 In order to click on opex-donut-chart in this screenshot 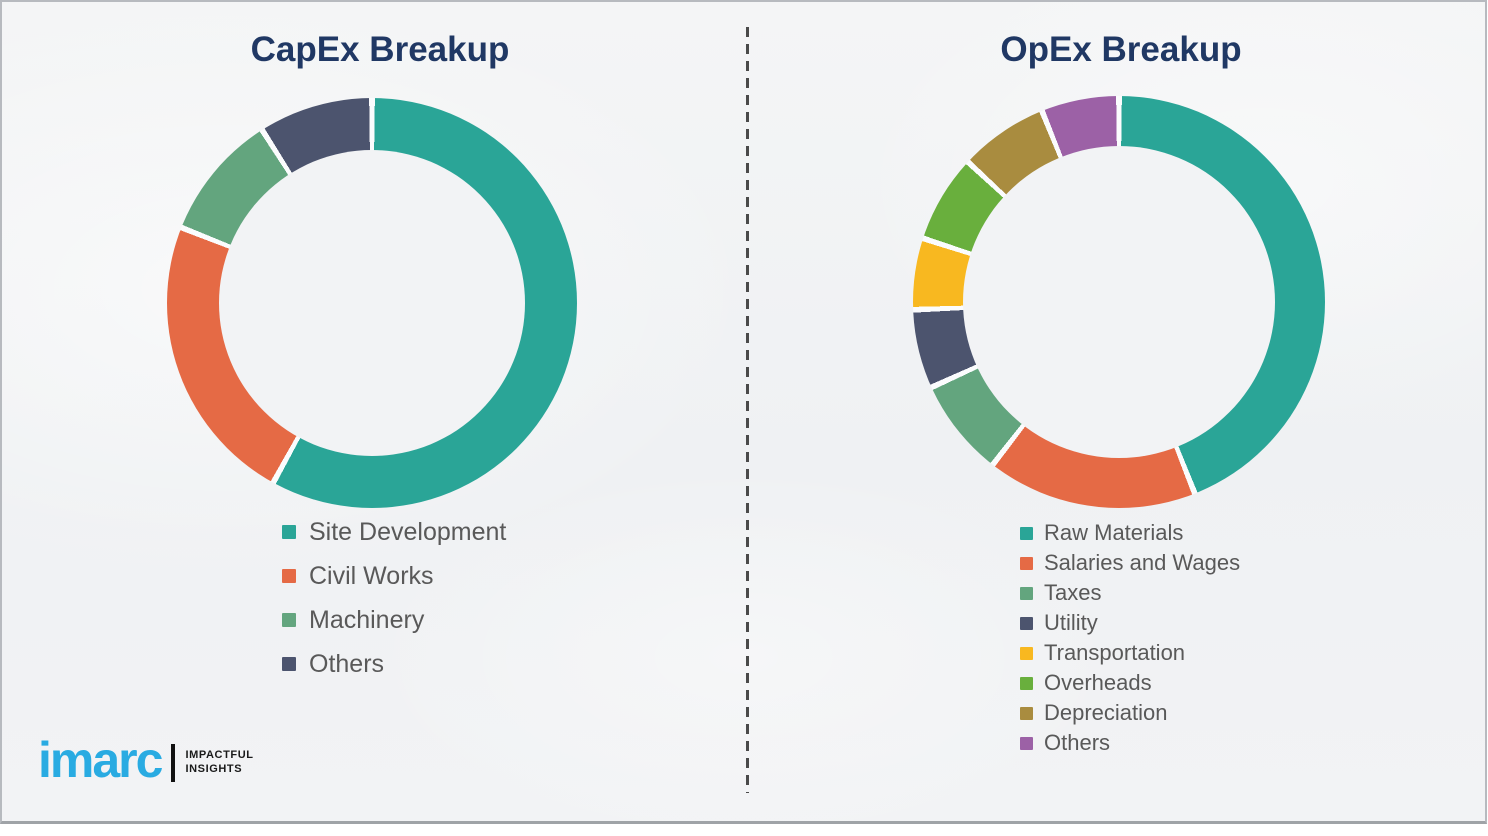, I will do `click(1119, 302)`.